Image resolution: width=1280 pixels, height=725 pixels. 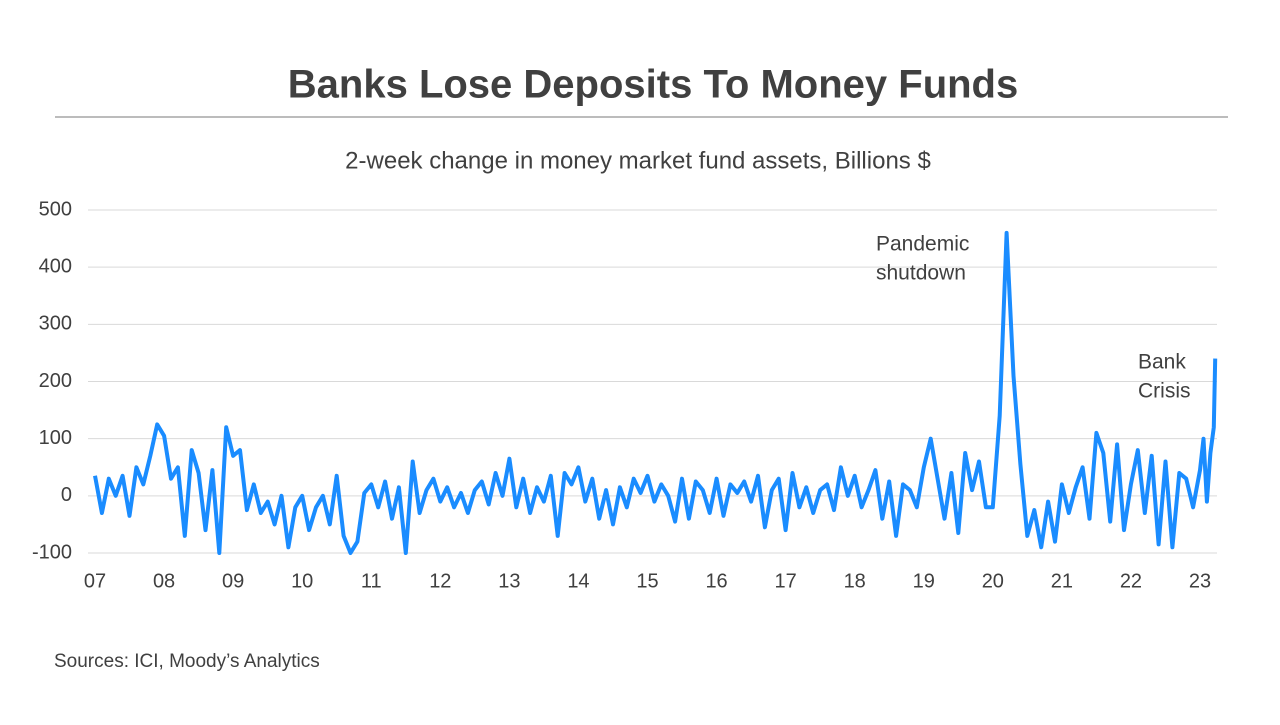 What do you see at coordinates (1200, 581) in the screenshot?
I see `x-tick-label: 23` at bounding box center [1200, 581].